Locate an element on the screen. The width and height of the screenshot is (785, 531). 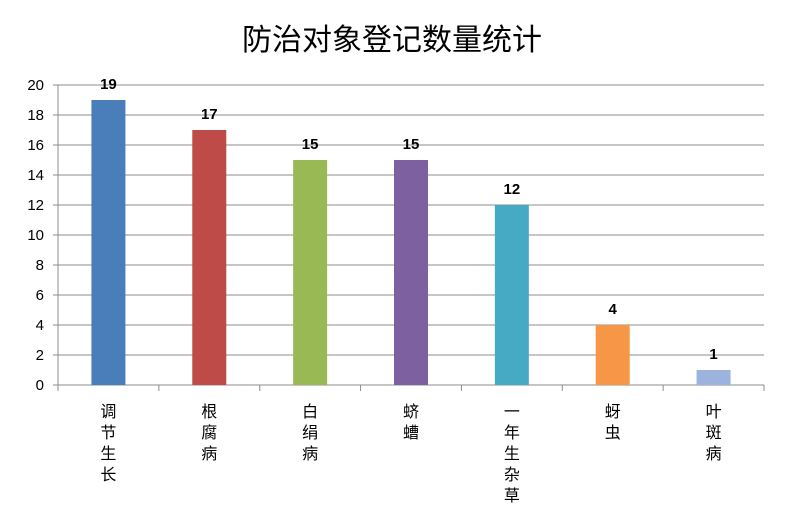
data-label: 12 is located at coordinates (512, 189).